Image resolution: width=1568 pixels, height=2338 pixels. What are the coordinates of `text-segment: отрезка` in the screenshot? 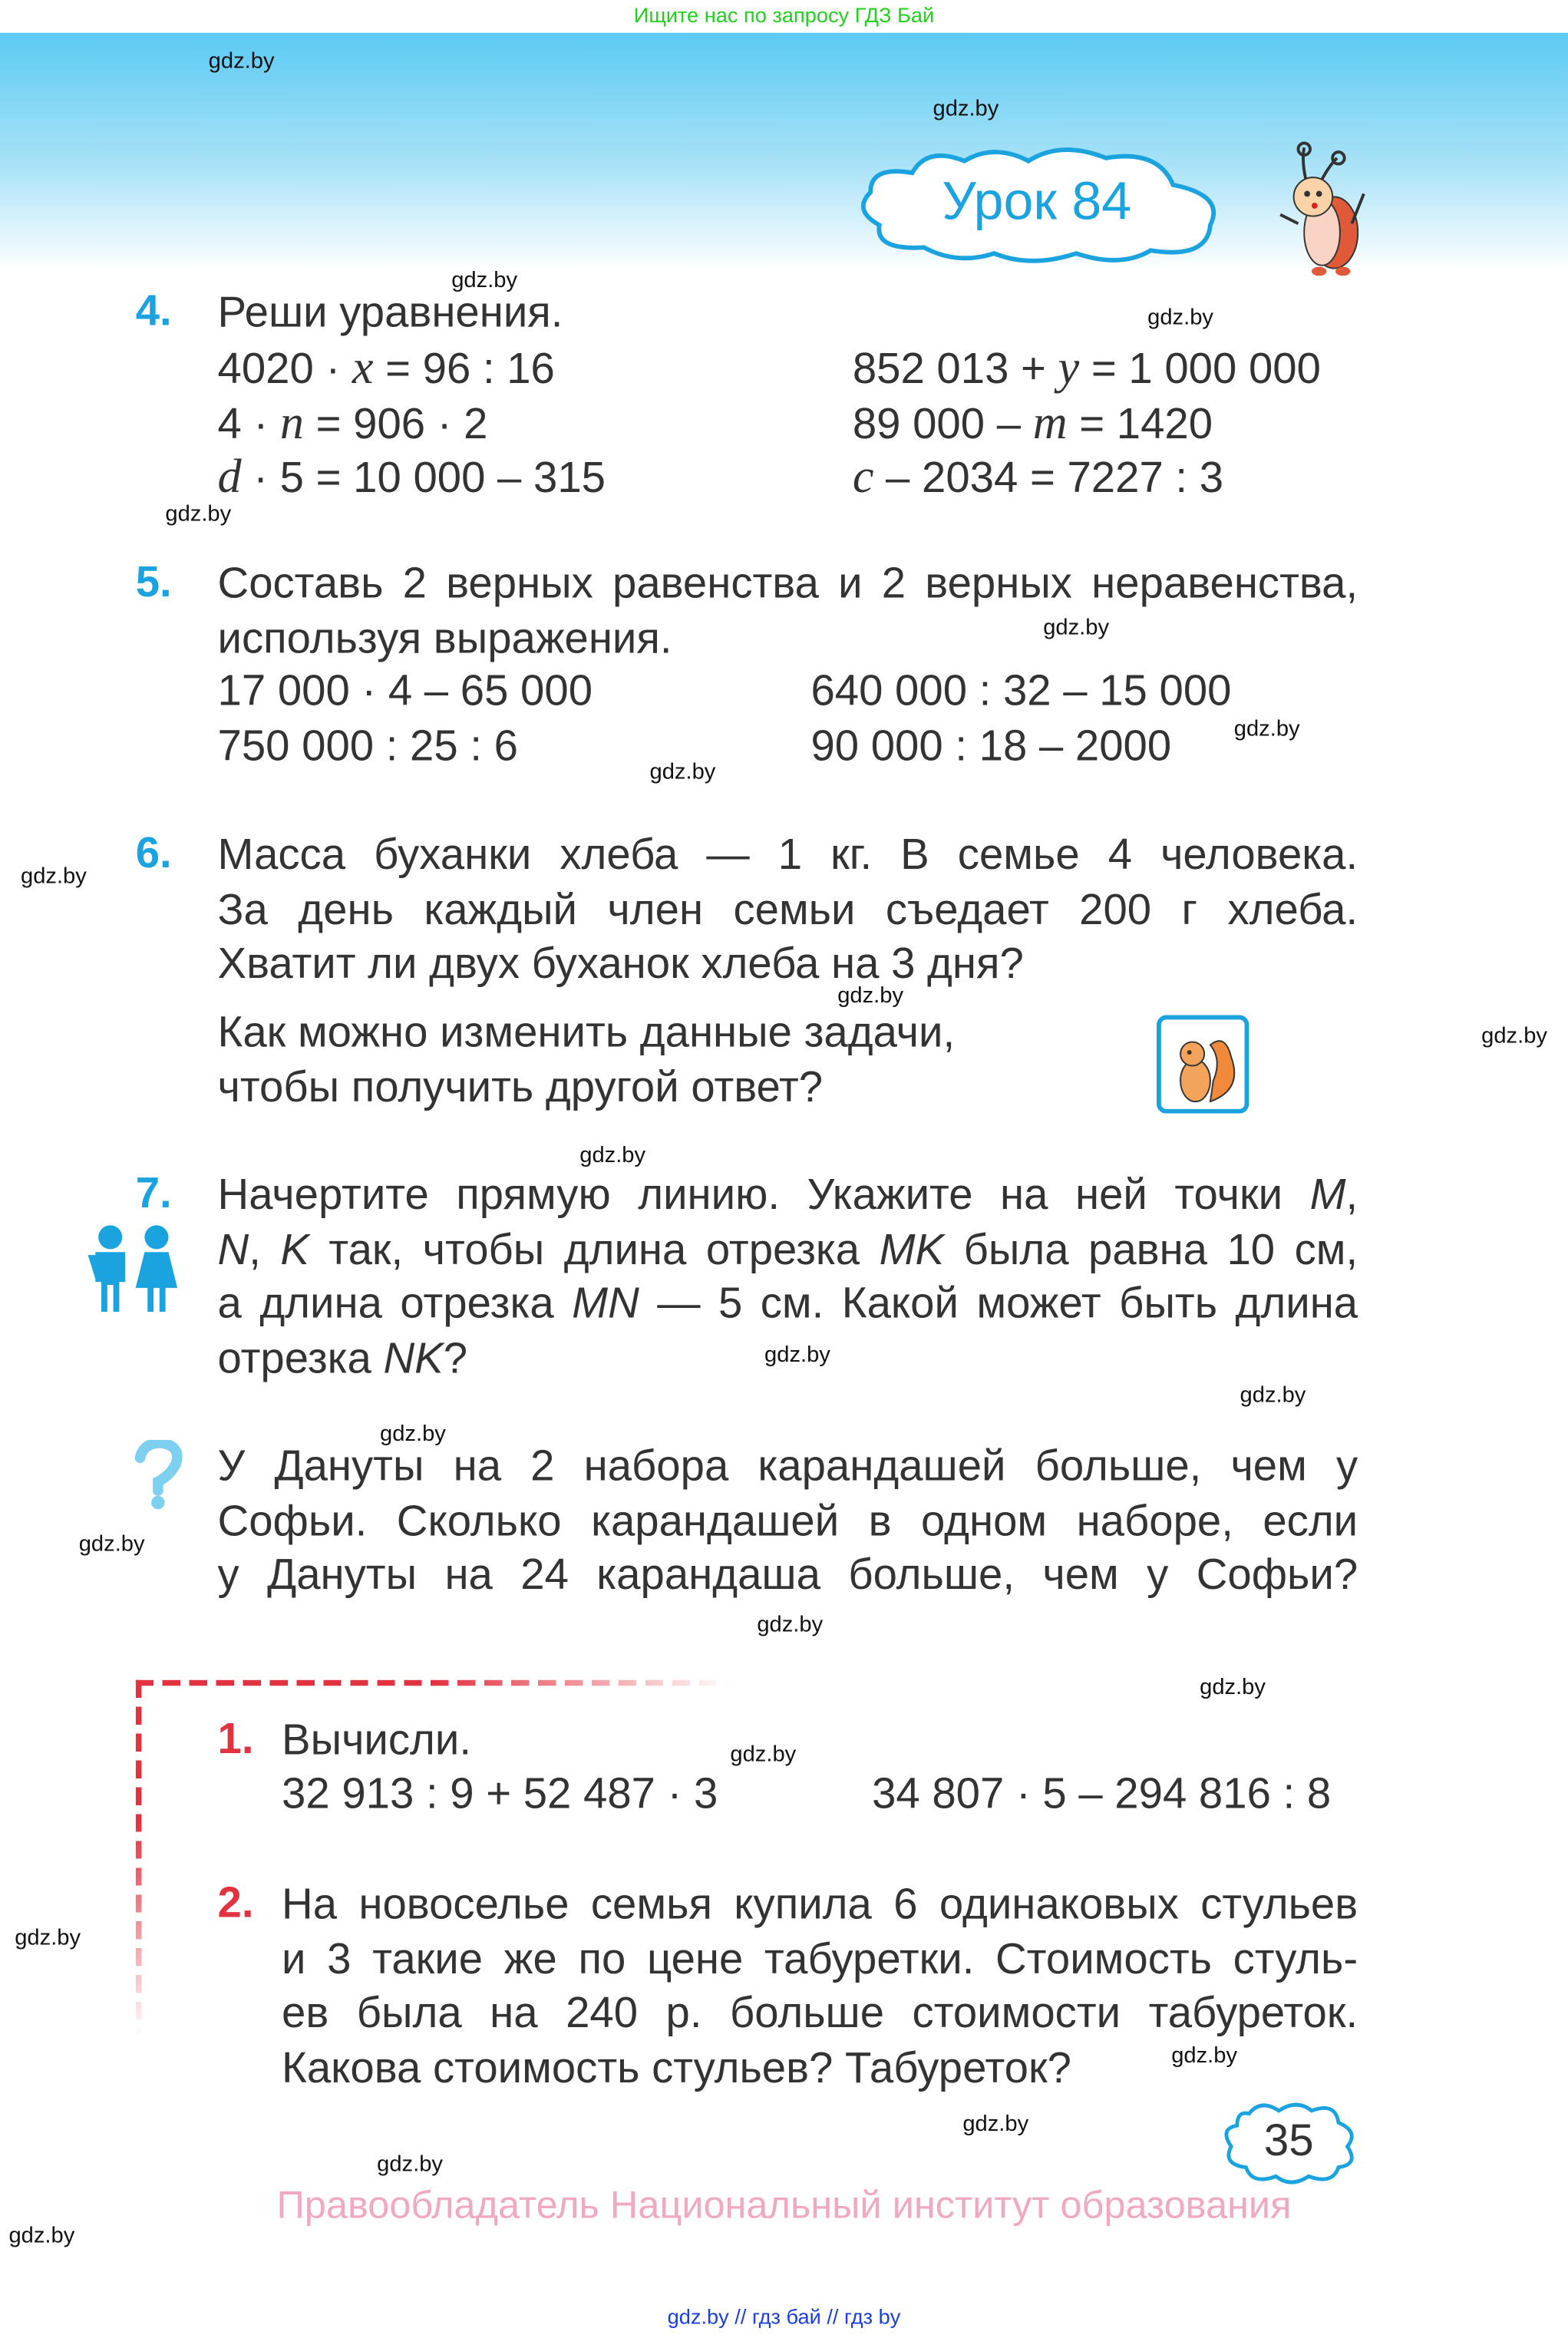 It's located at (300, 1359).